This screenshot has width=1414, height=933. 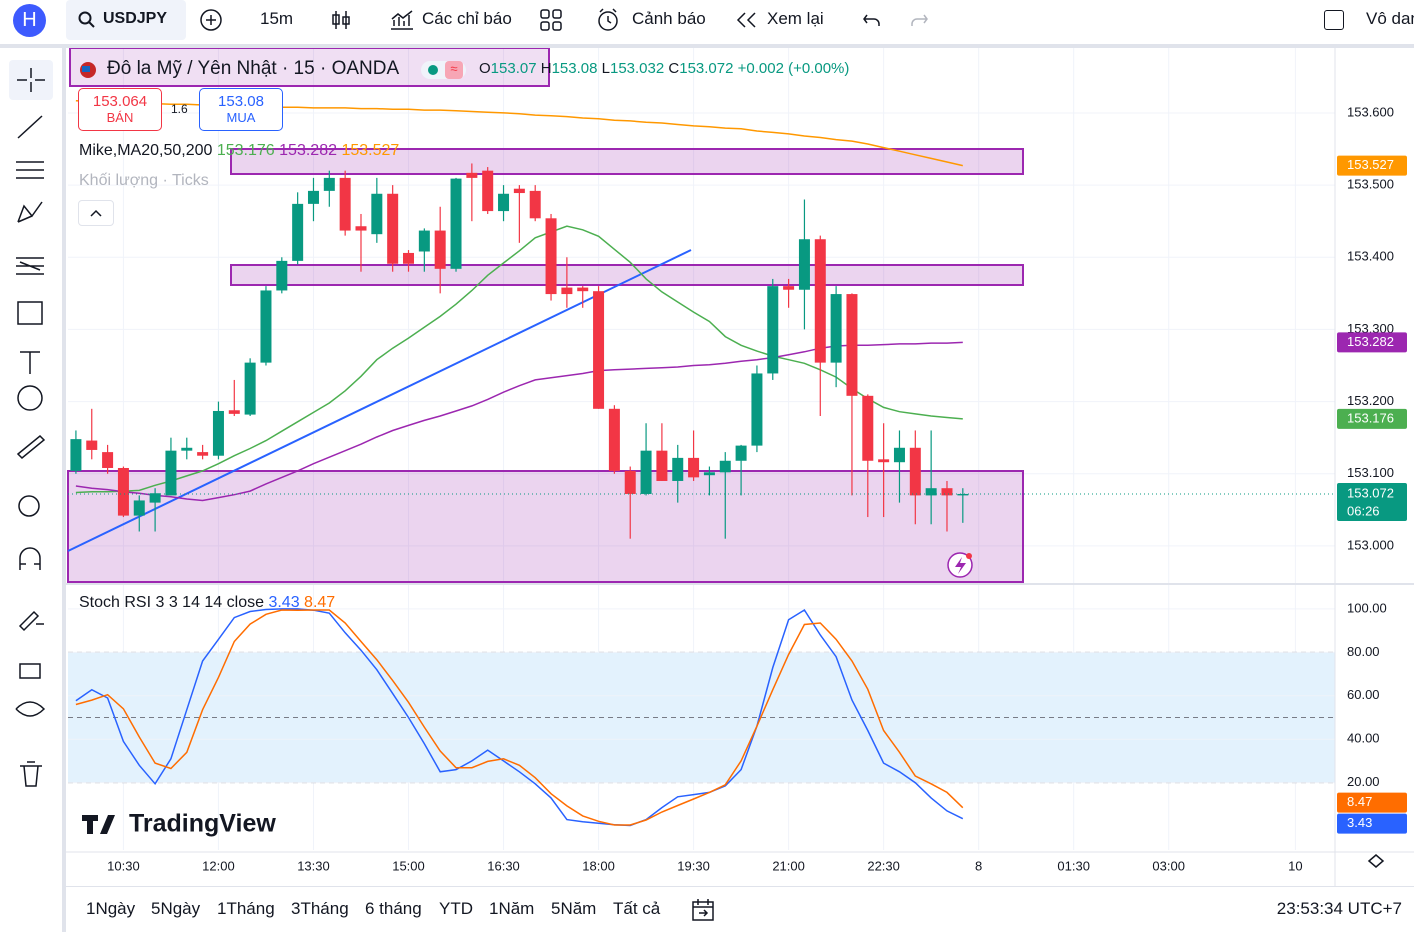 I want to click on ohlc-letter: C, so click(x=674, y=68).